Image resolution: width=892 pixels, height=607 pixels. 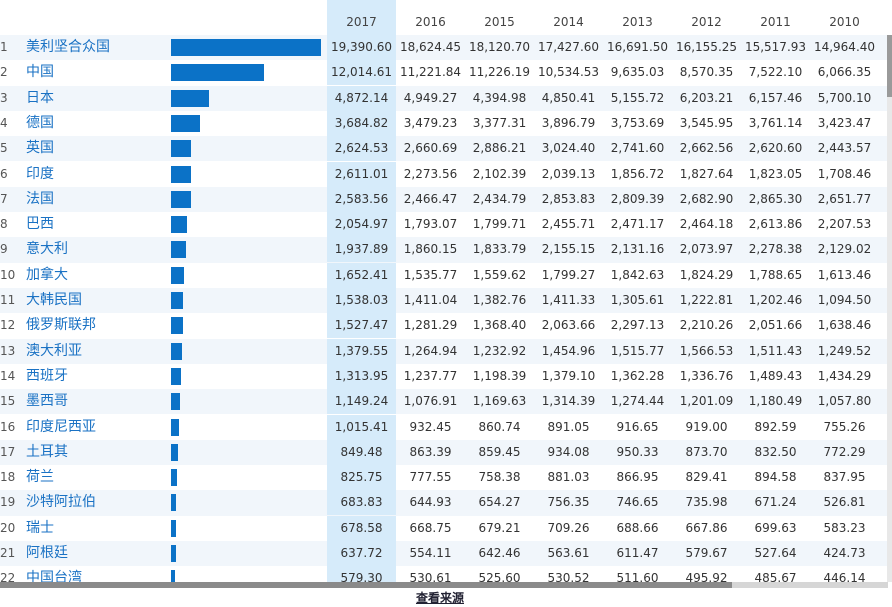 I want to click on cell-2014: 934.08, so click(x=568, y=451).